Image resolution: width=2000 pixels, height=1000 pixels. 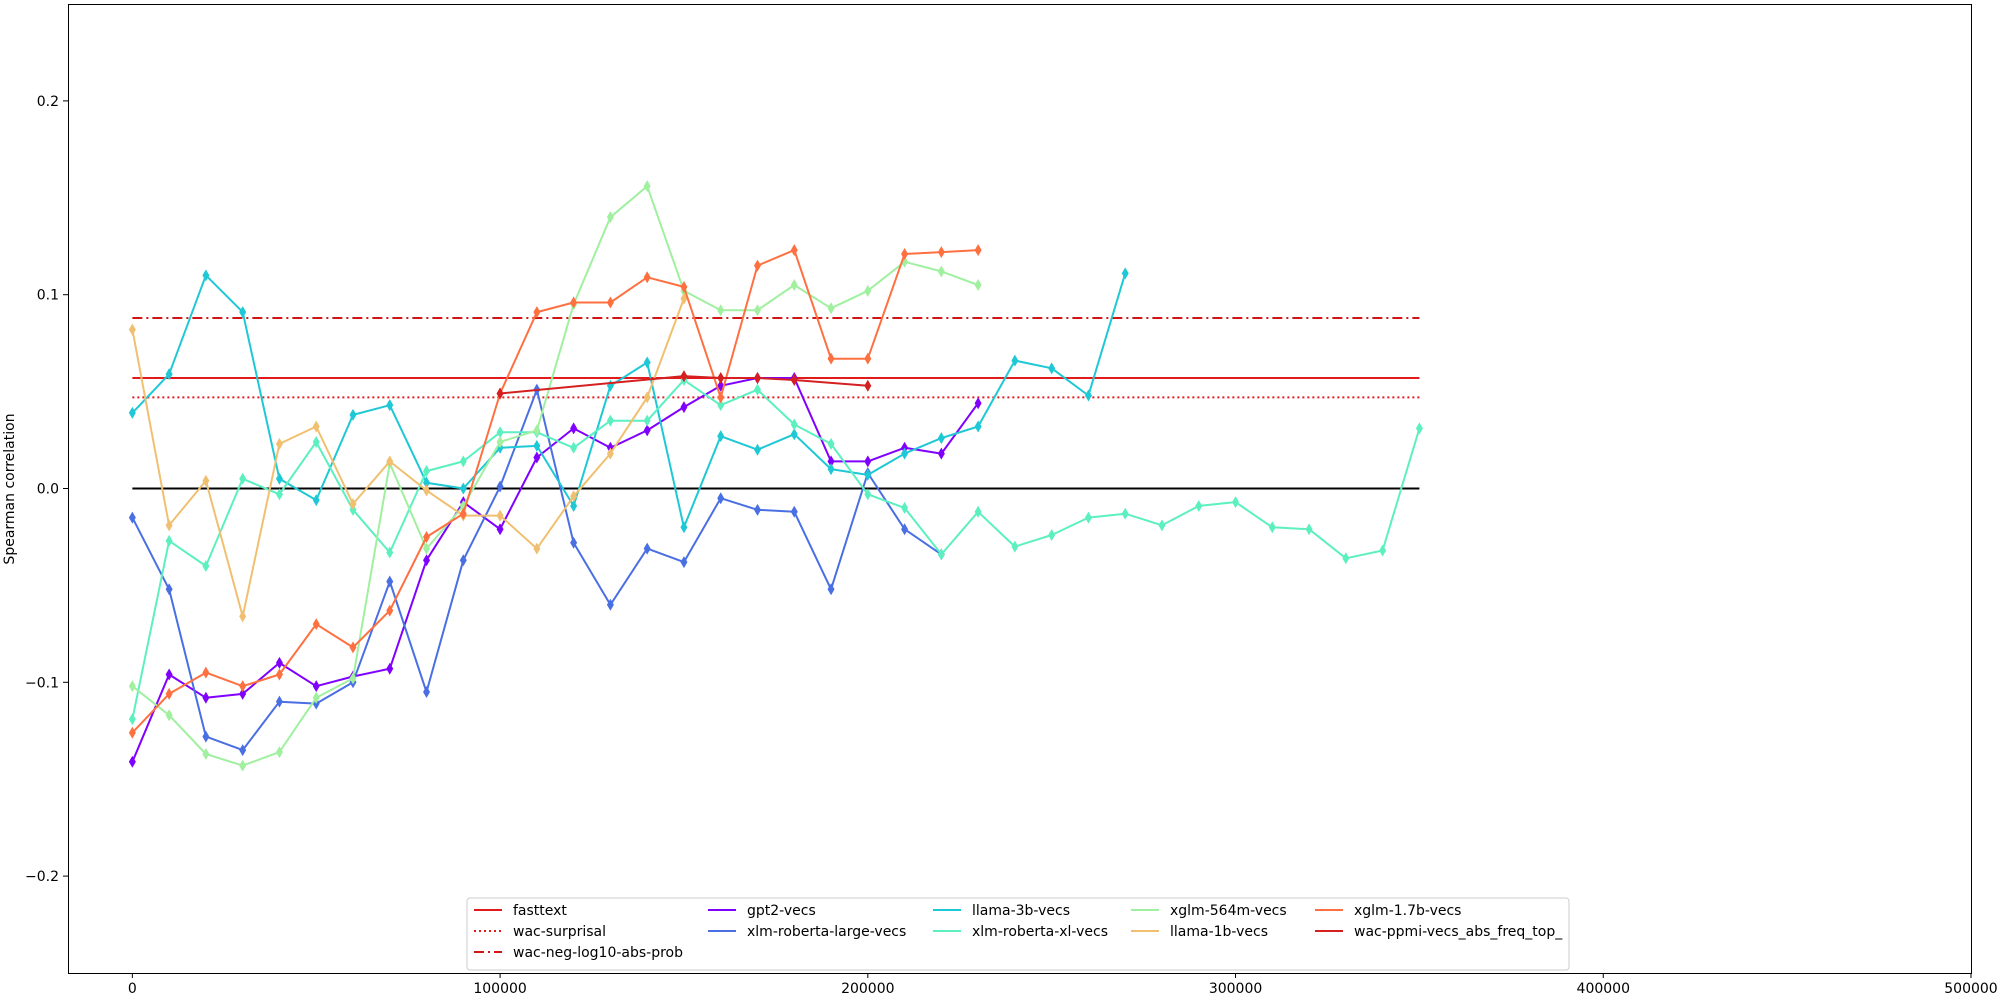 What do you see at coordinates (132, 989) in the screenshot?
I see `x-tick-label: 0` at bounding box center [132, 989].